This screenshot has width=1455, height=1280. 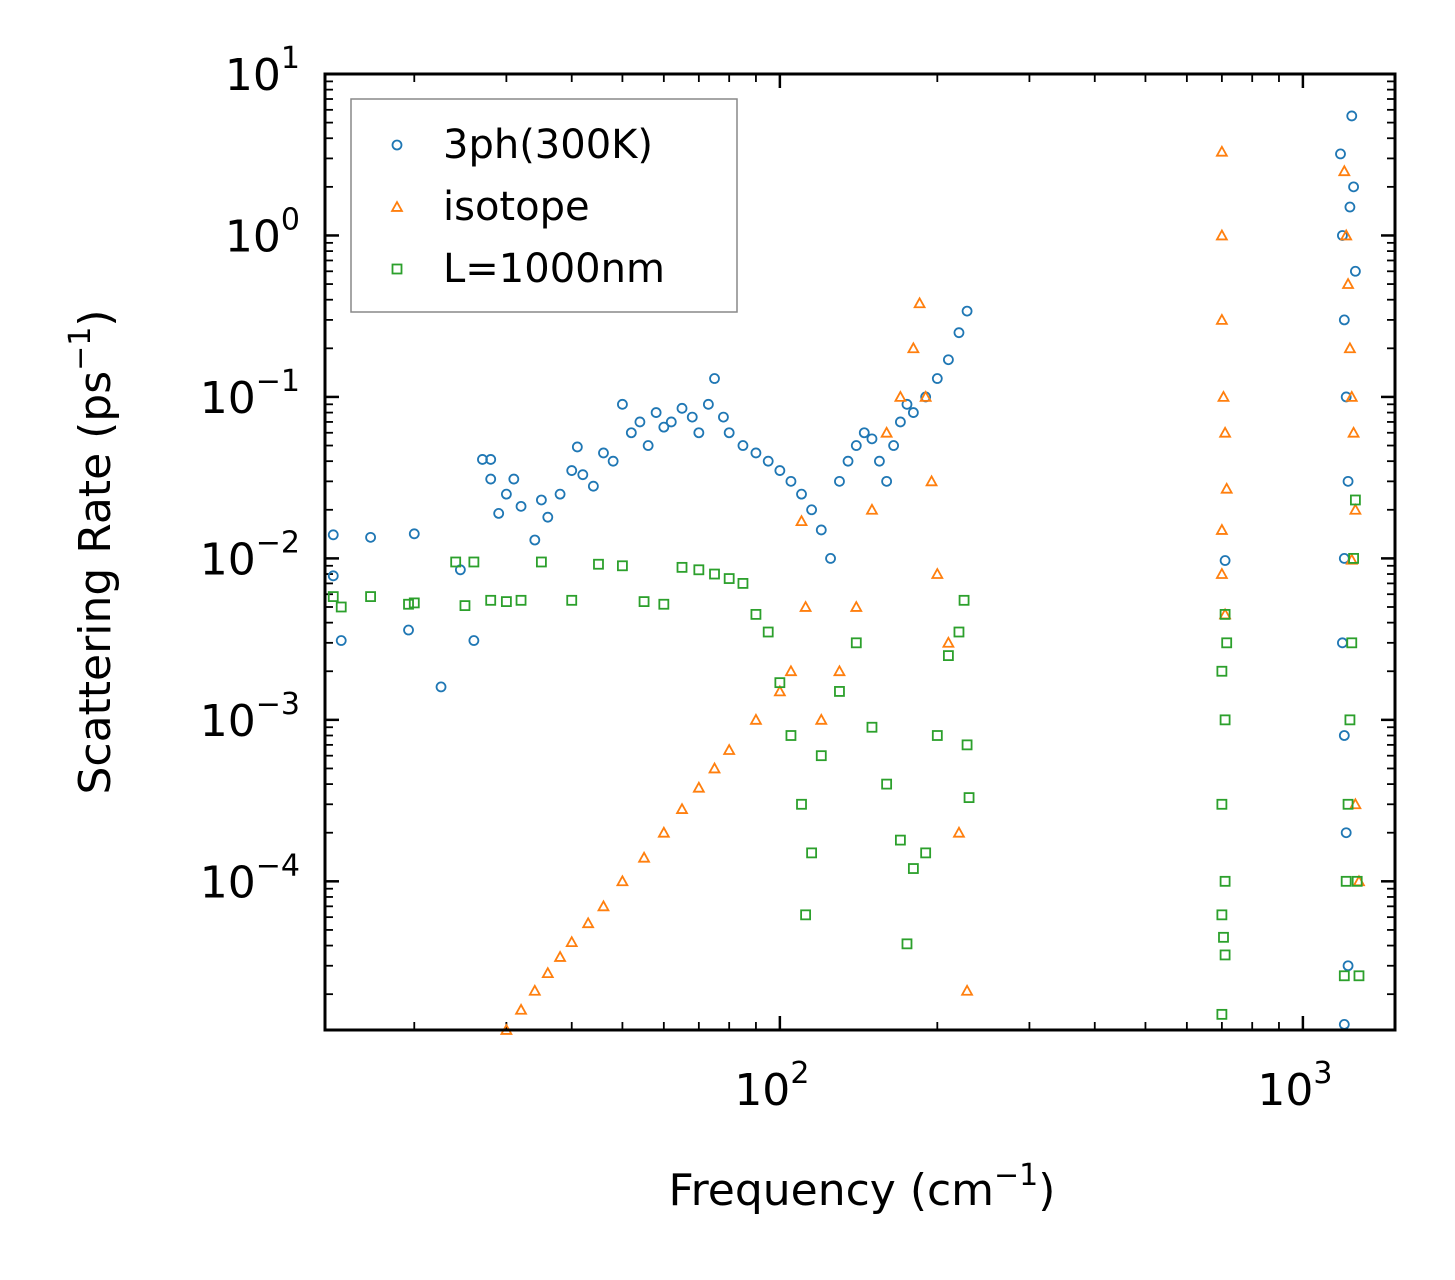 What do you see at coordinates (548, 145) in the screenshot?
I see `legend-label-3ph: 3ph(300K)` at bounding box center [548, 145].